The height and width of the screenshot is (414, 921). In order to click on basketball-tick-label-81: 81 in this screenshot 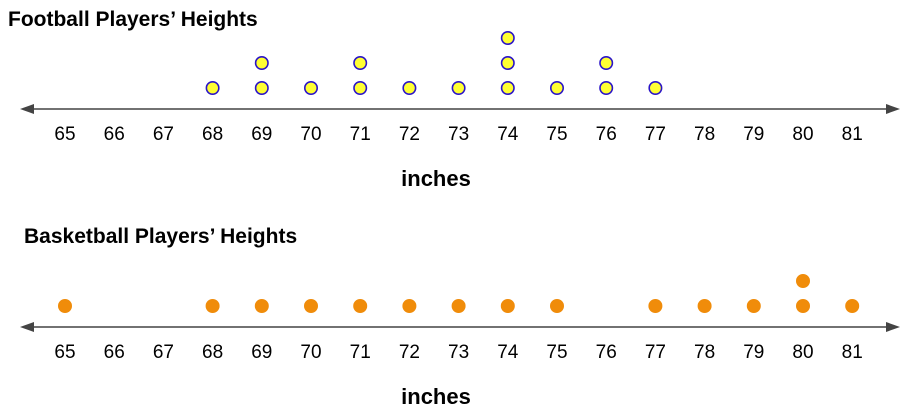, I will do `click(852, 352)`.